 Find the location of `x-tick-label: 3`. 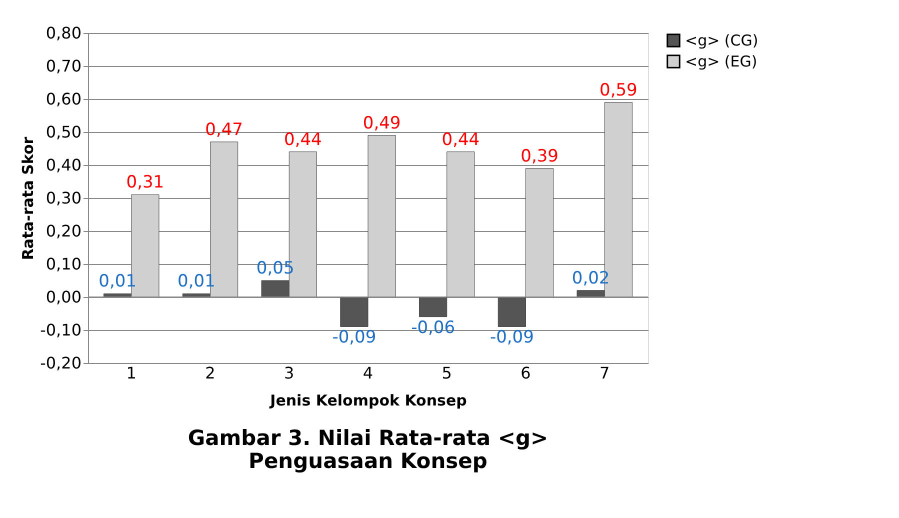

x-tick-label: 3 is located at coordinates (289, 373).